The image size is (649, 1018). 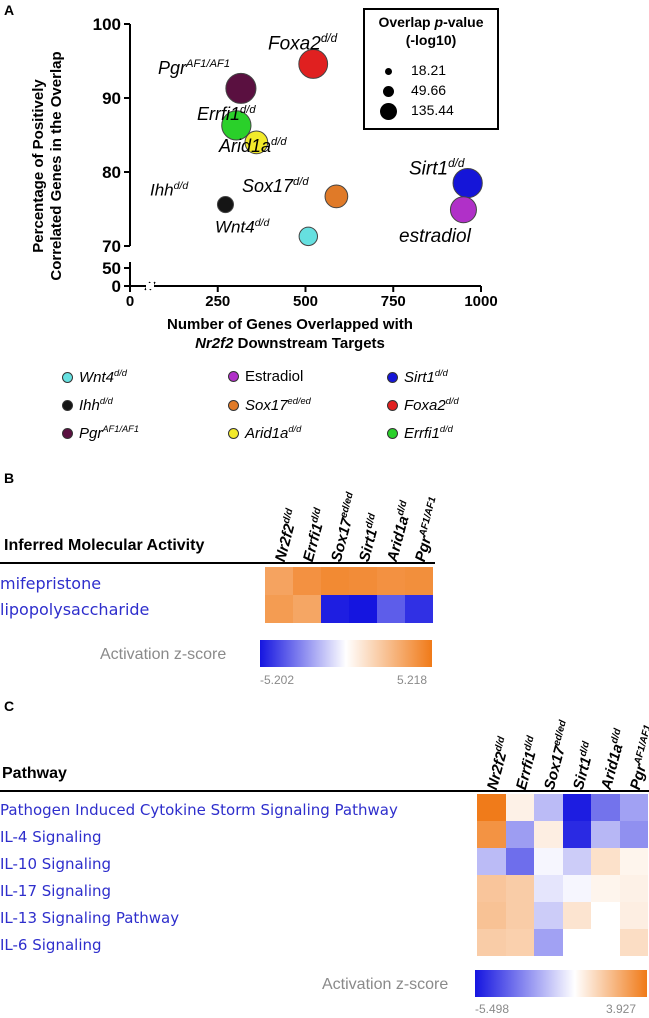 I want to click on legend-item-sirt1: Sirt1d/d, so click(x=417, y=377).